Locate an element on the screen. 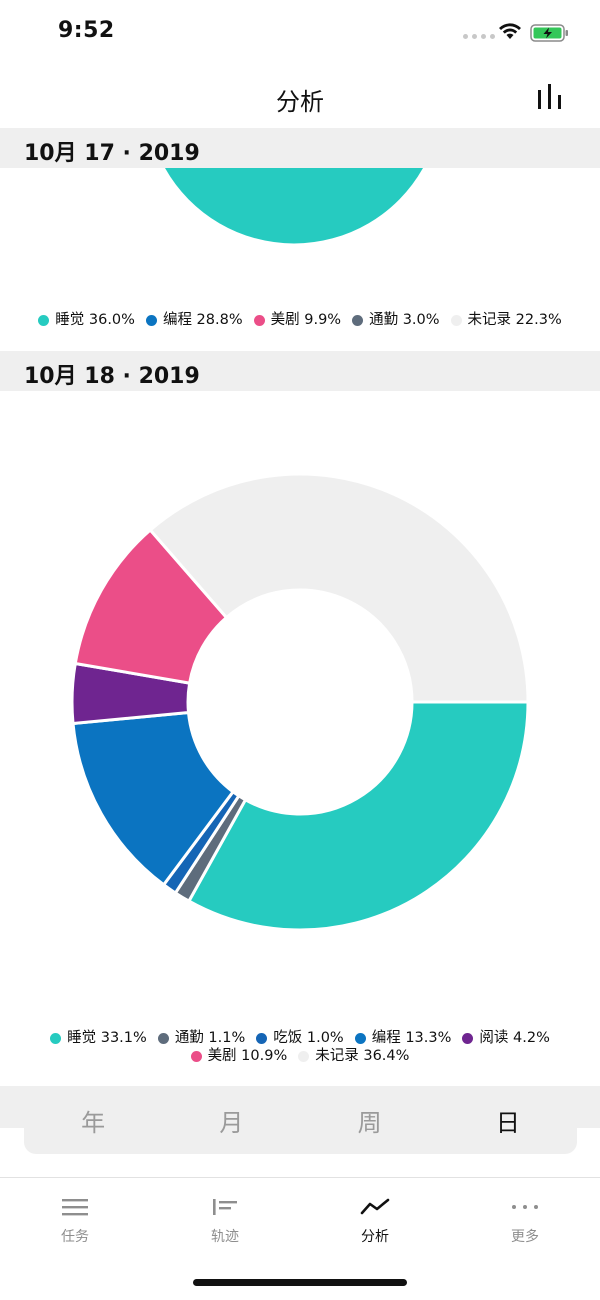 The height and width of the screenshot is (1300, 600). navigation-bar: 分析 is located at coordinates (300, 96).